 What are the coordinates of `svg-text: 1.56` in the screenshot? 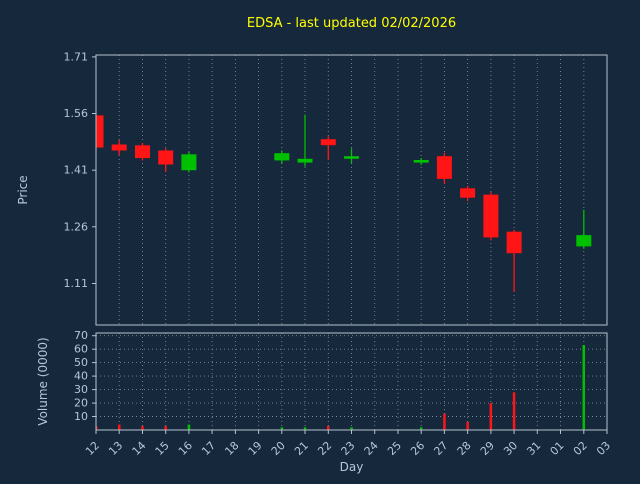 It's located at (76, 113).